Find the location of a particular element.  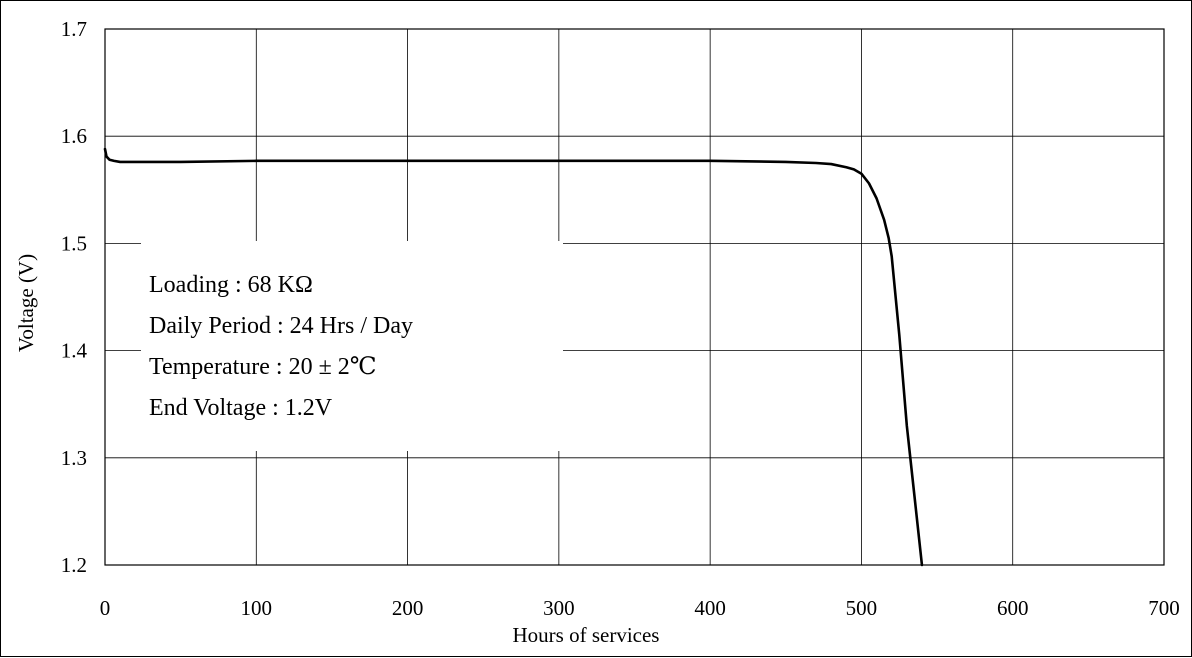

x-tick-label: 0 is located at coordinates (105, 608).